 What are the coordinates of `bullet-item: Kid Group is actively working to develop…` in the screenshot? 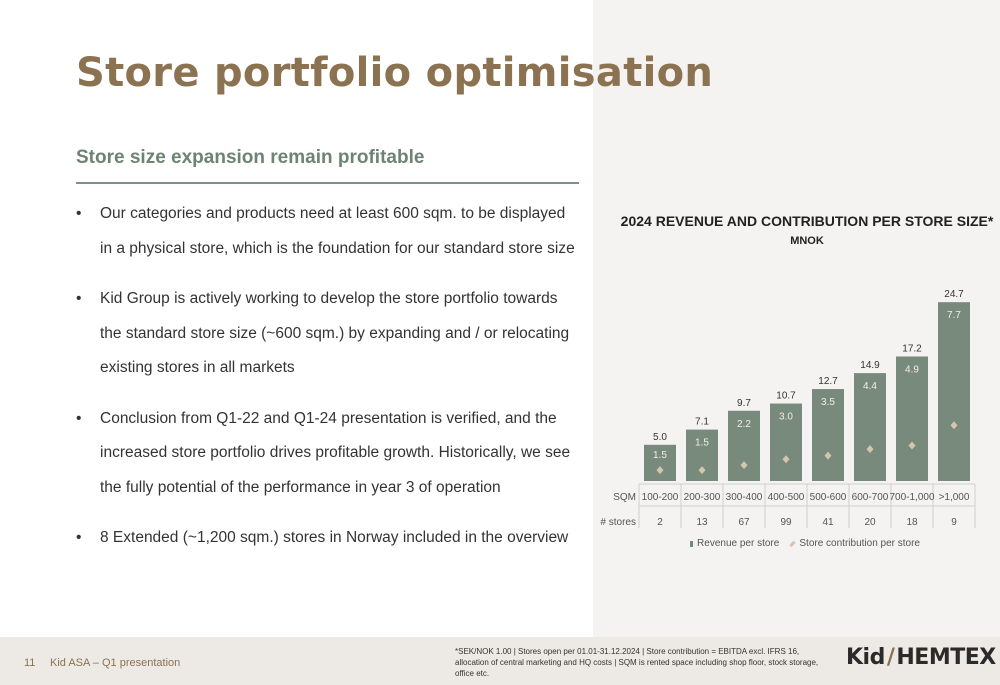 It's located at (326, 334).